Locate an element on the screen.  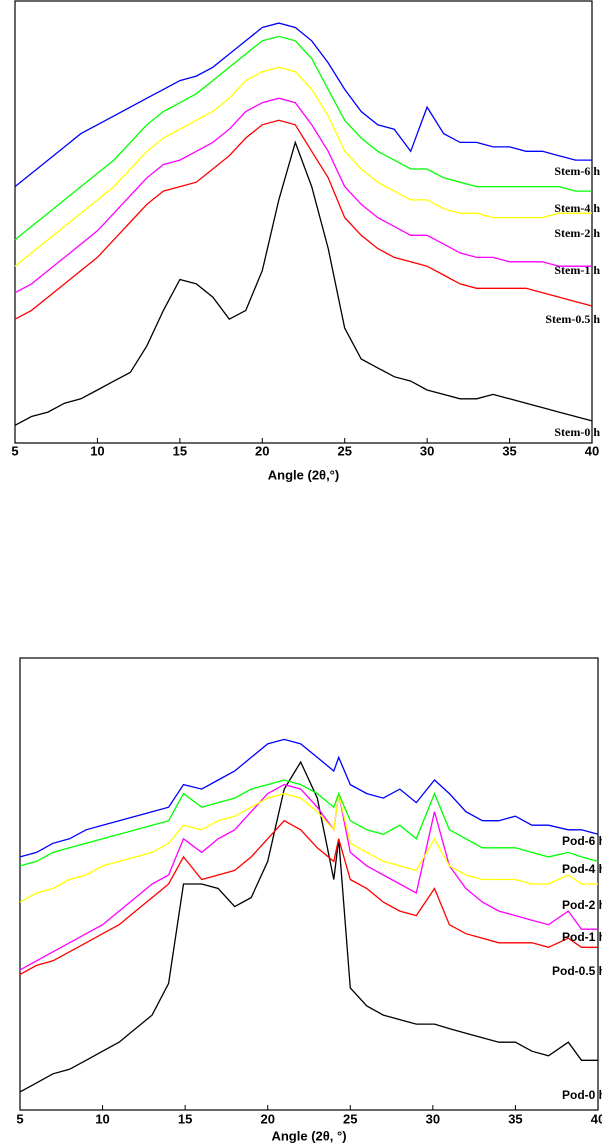
curve-label: Pod-0 h is located at coordinates (582, 1095).